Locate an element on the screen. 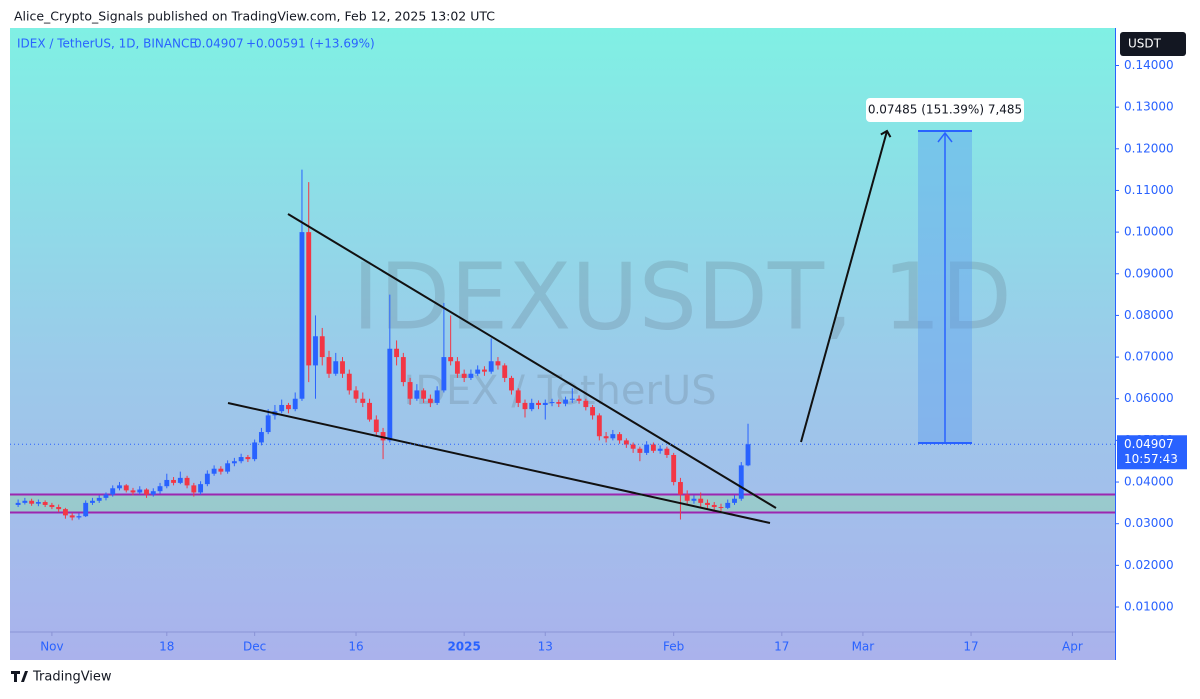 The image size is (1200, 699). footer: TradingView is located at coordinates (61, 677).